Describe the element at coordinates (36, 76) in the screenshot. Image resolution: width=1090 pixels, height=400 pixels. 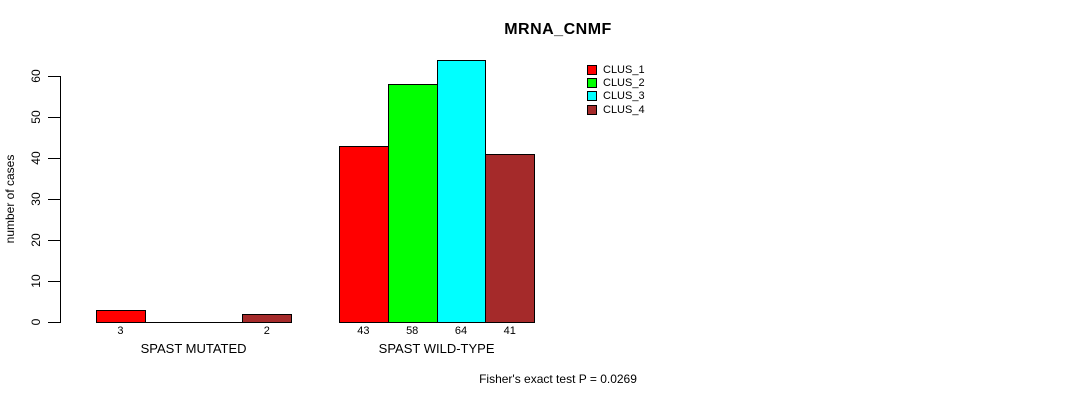
I see `y-axis-tick-label: 60` at that location.